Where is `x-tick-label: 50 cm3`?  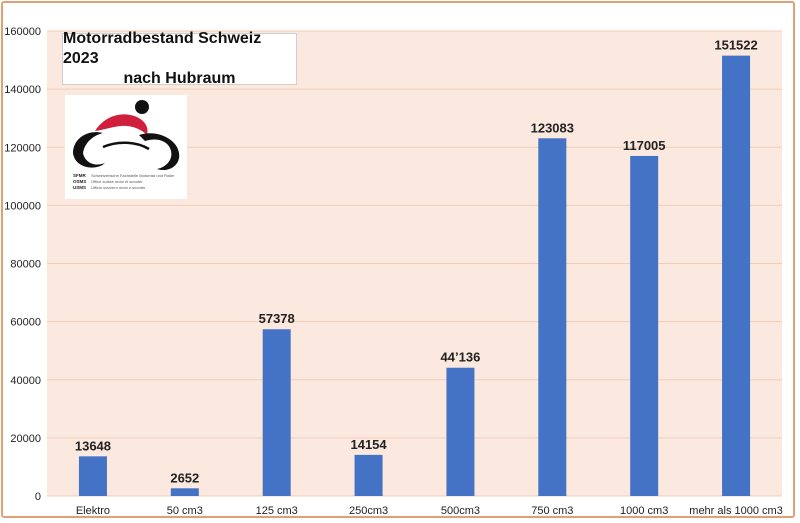 x-tick-label: 50 cm3 is located at coordinates (185, 511).